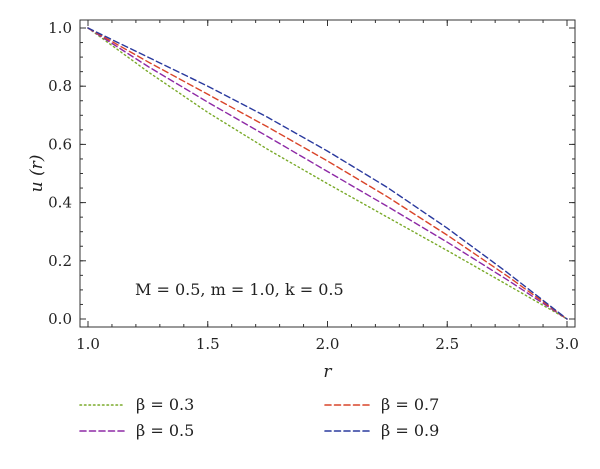 This screenshot has width=600, height=469. I want to click on legend-label-4: β = 0.9, so click(410, 430).